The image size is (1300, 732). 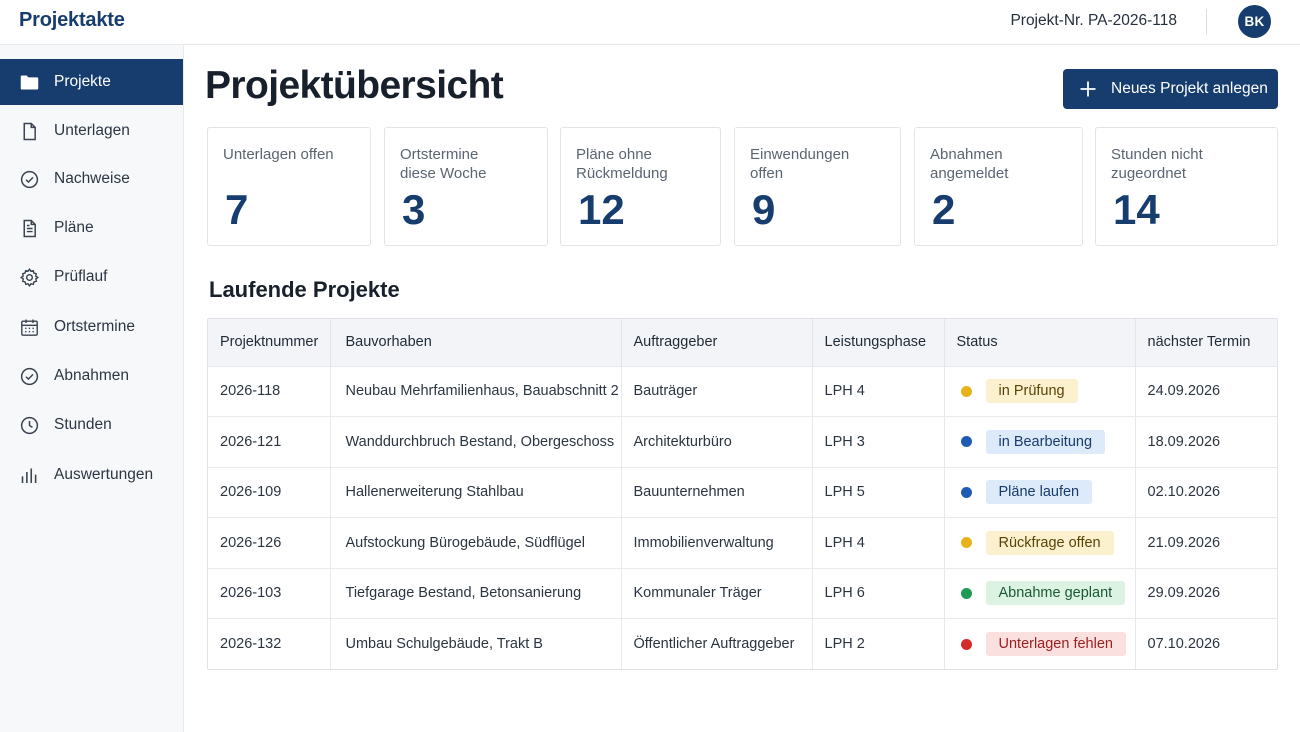 I want to click on kpi-label: Ortstermine diese Woche, so click(x=443, y=164).